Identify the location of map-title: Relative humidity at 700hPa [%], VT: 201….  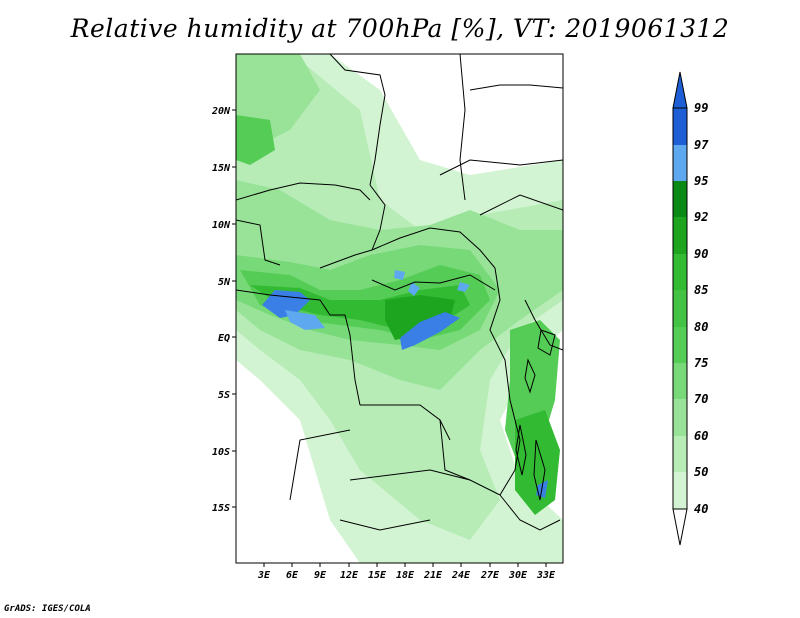
(400, 28).